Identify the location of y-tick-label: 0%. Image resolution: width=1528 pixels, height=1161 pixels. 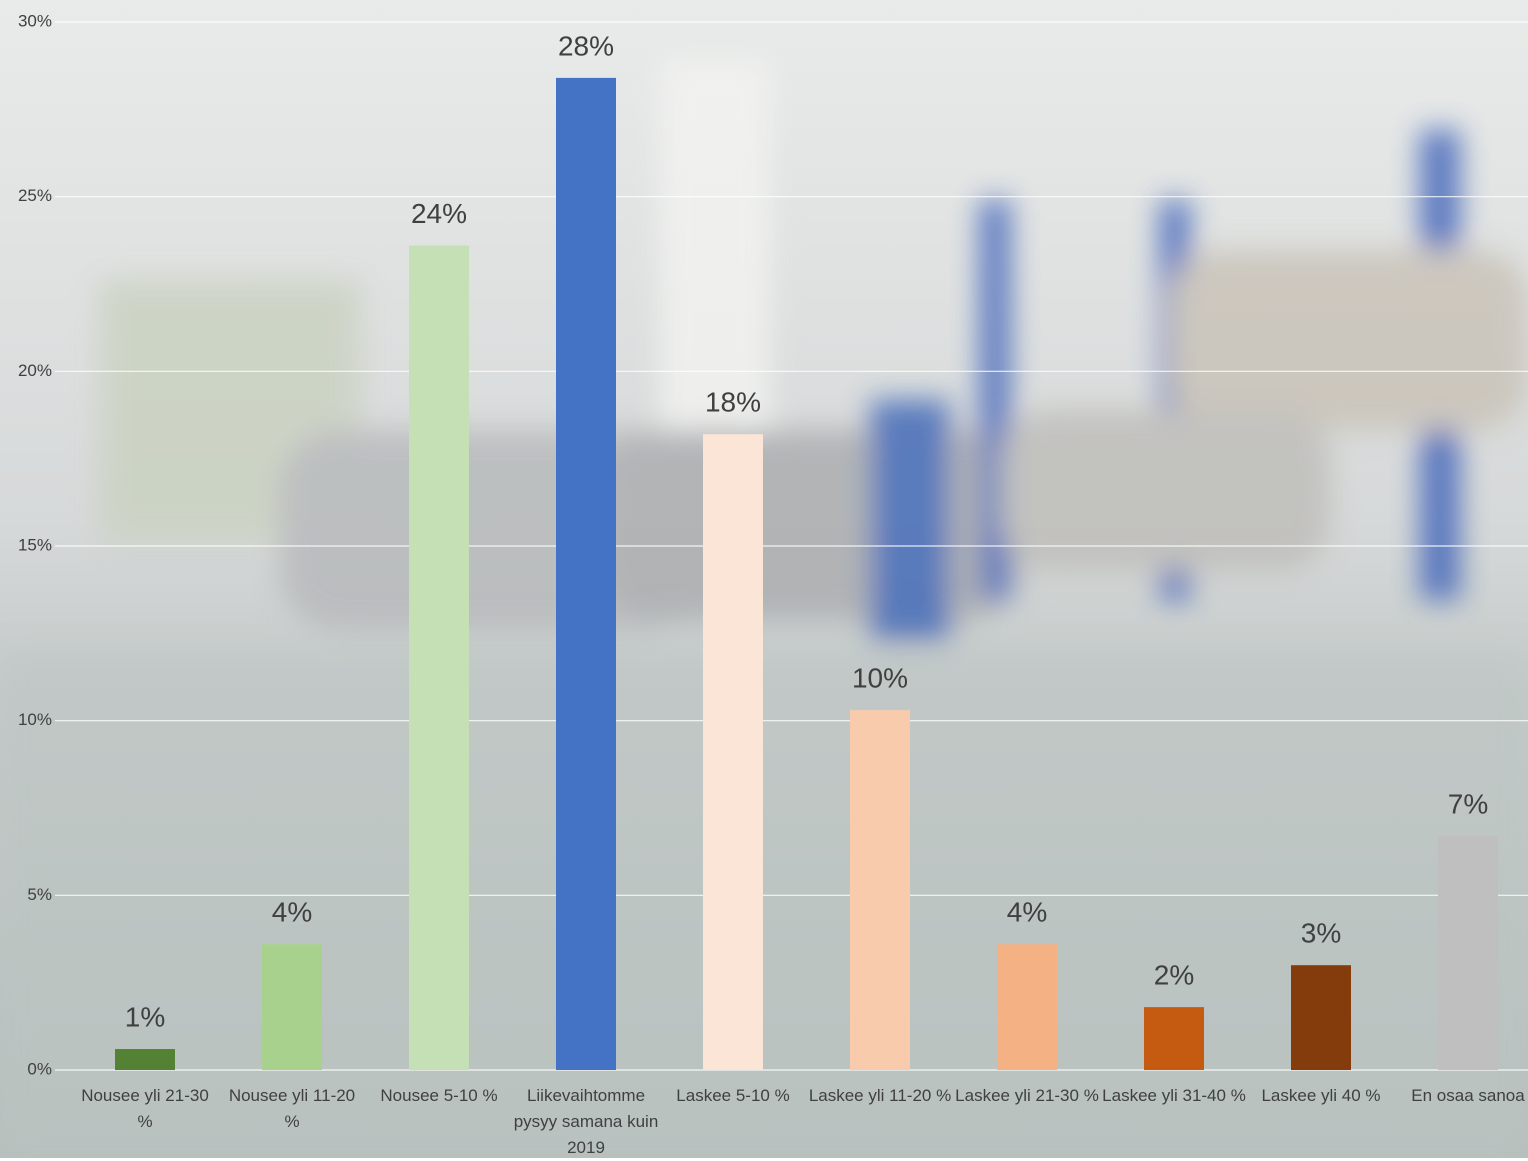
(39, 1068).